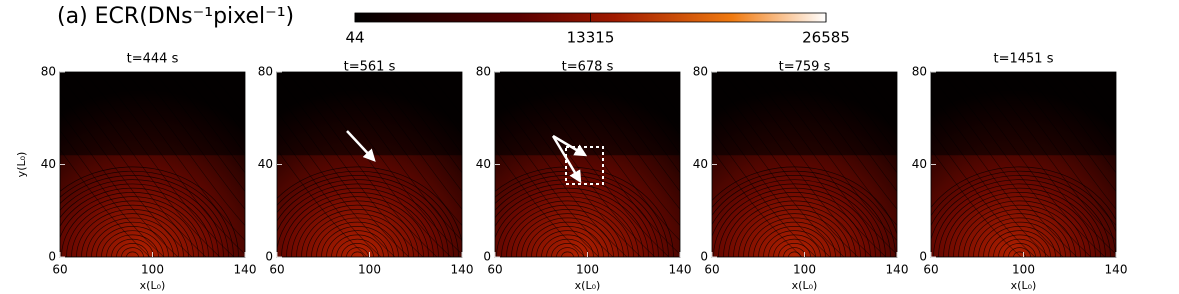  Describe the element at coordinates (175, 16) in the screenshot. I see `figure-title: (a) ECR(DNs⁻¹pixel⁻¹)` at that location.